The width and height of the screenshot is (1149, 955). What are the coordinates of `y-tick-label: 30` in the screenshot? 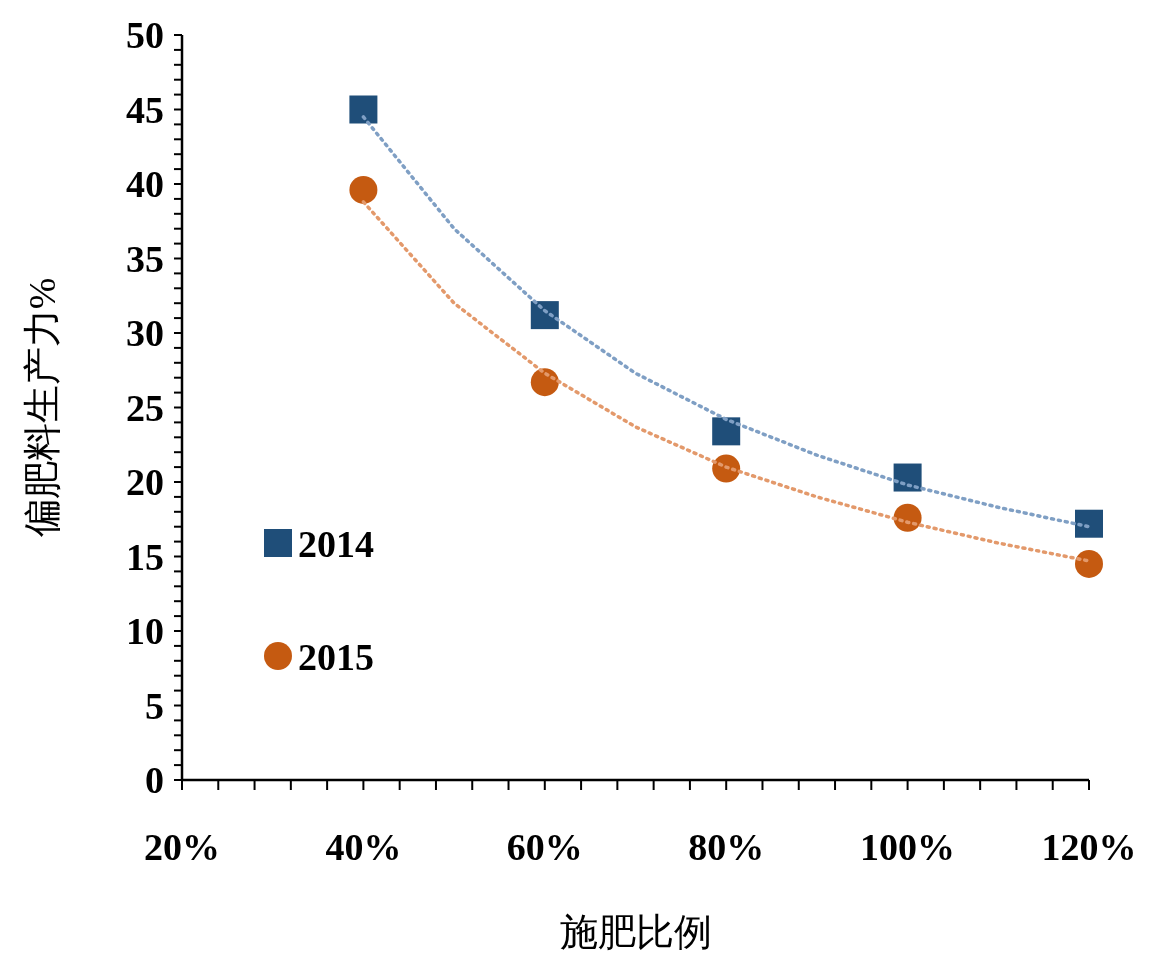 It's located at (145, 333).